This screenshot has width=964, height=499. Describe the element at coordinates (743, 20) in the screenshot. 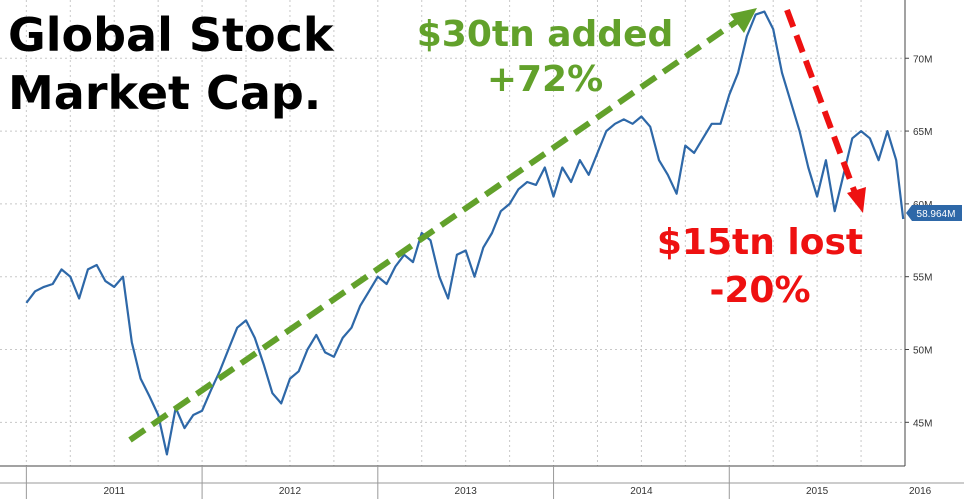

I see `green-trend-arrow-head` at that location.